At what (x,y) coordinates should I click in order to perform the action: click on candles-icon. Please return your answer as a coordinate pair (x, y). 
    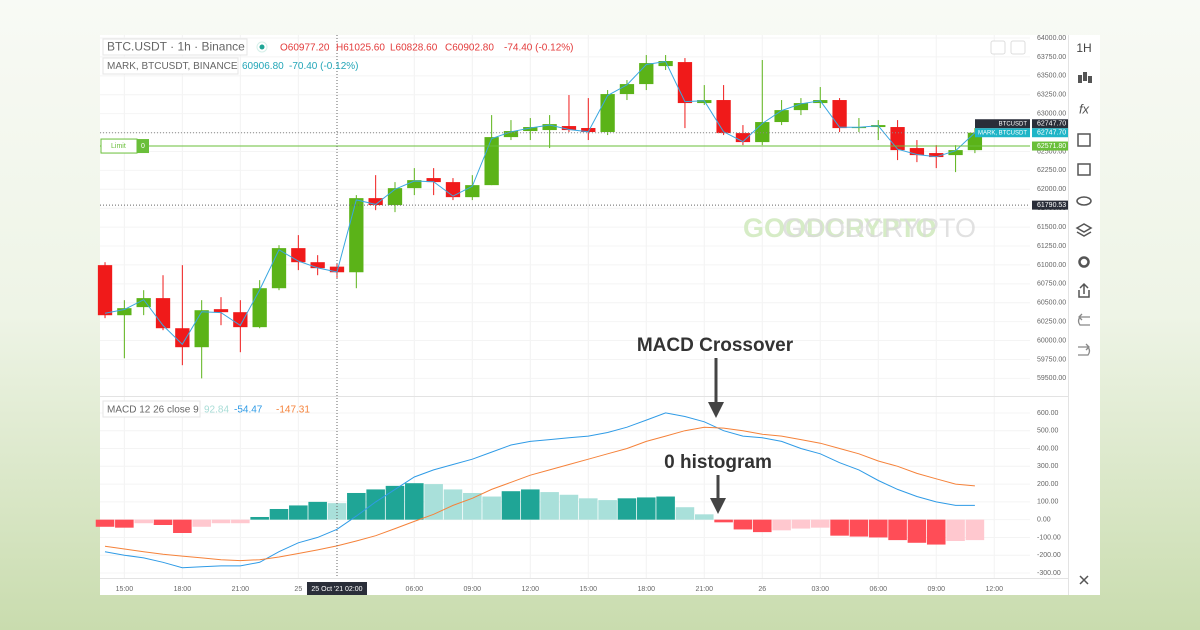
    Looking at the image, I should click on (1085, 77).